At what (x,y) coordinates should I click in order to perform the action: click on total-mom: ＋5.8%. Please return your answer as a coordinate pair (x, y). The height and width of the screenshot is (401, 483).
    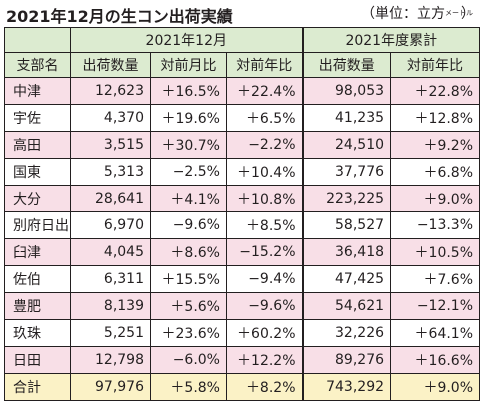
    Looking at the image, I should click on (188, 386).